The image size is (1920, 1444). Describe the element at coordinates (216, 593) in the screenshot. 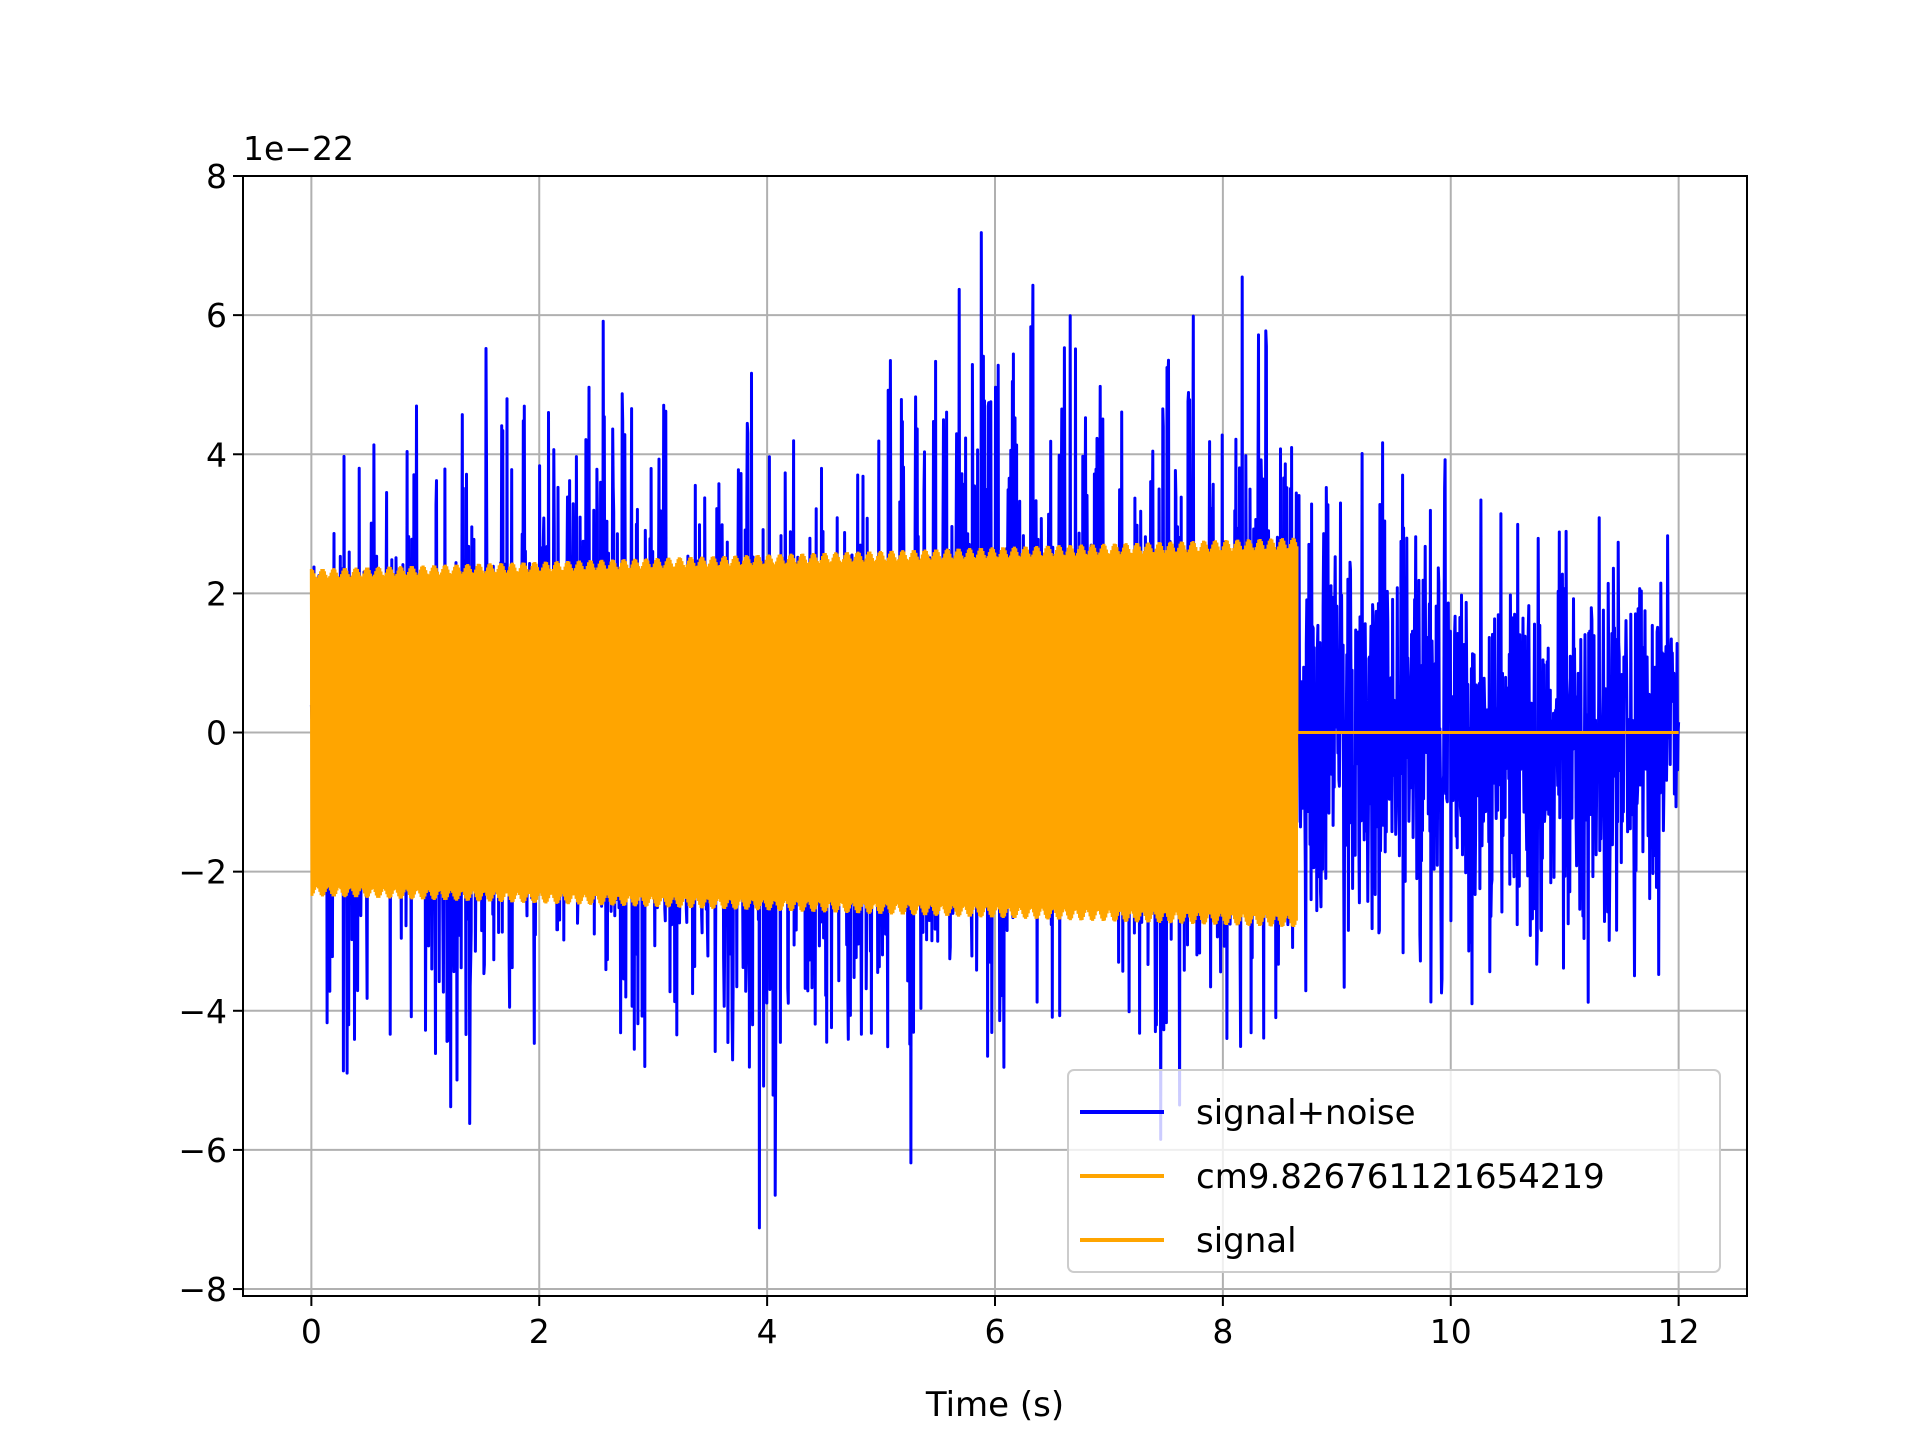

I see `y-tick-label: 2` at that location.